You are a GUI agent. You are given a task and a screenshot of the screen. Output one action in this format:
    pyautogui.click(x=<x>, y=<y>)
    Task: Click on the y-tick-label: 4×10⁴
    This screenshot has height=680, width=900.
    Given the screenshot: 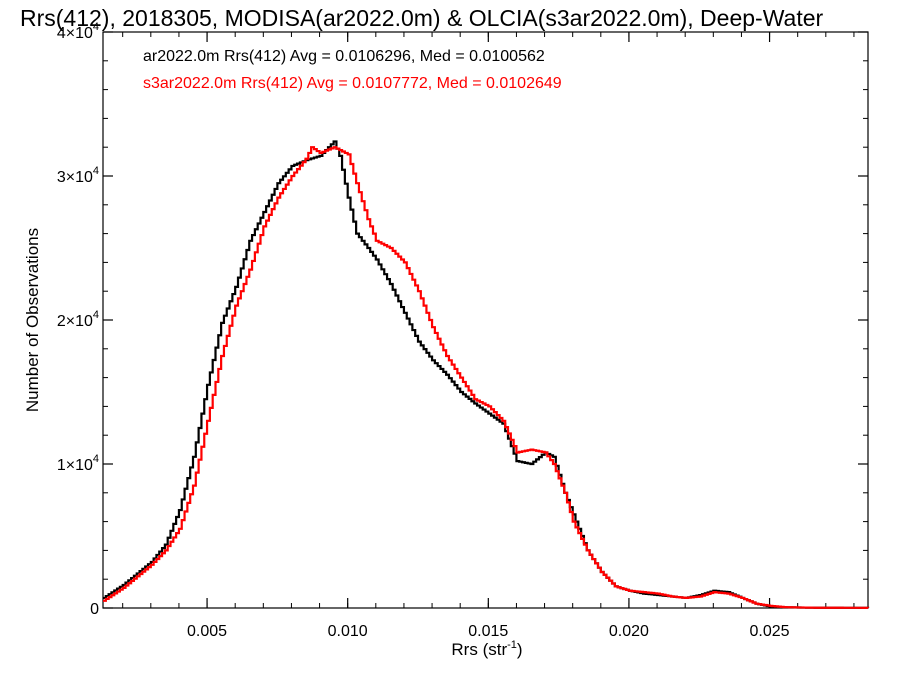 What is the action you would take?
    pyautogui.click(x=78, y=31)
    